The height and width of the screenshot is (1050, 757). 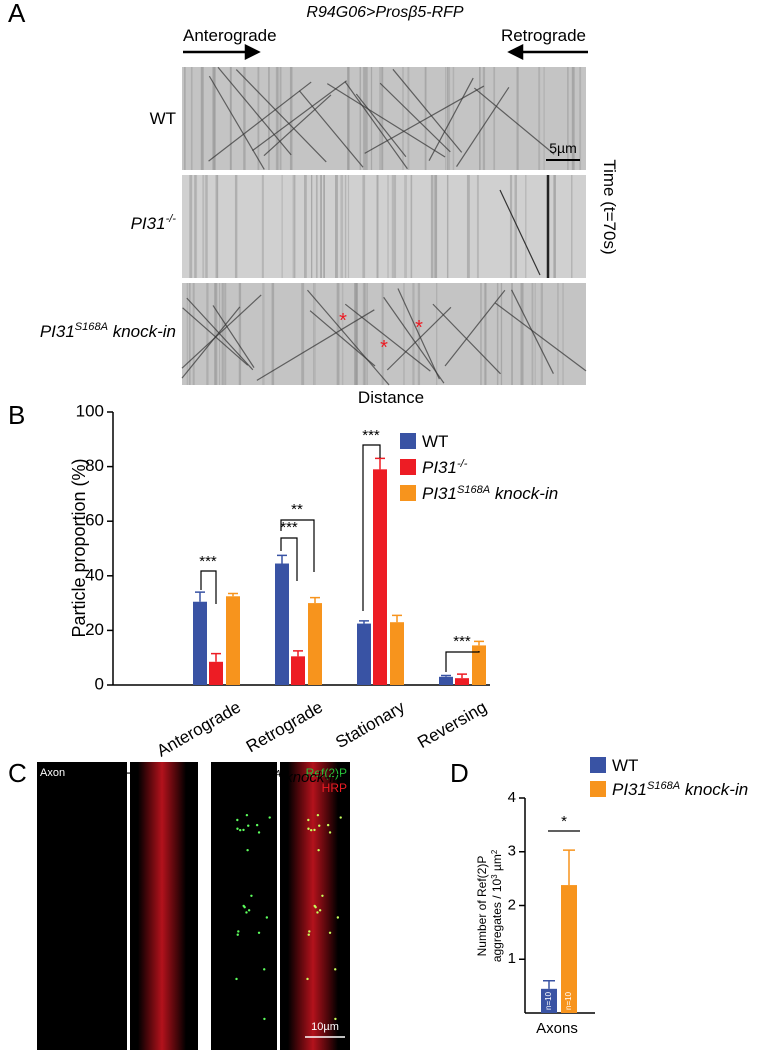 What do you see at coordinates (198, 728) in the screenshot?
I see `x-tick-label: Anterograde` at bounding box center [198, 728].